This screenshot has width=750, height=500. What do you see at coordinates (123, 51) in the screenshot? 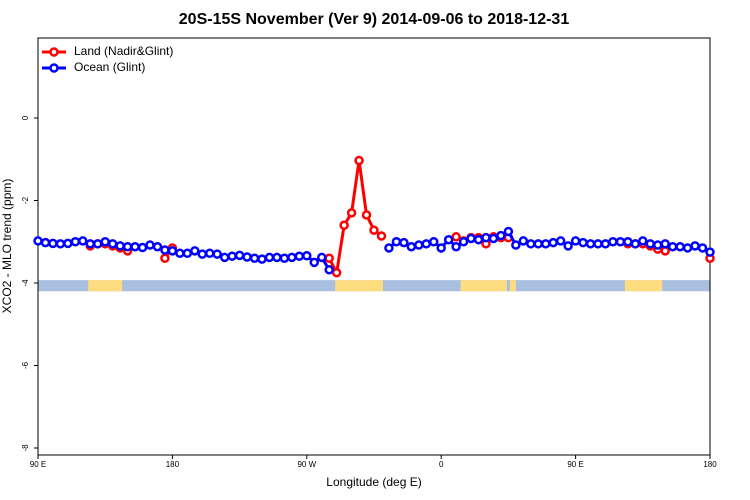
I see `legend-label: Land (Nadir&Glint)` at bounding box center [123, 51].